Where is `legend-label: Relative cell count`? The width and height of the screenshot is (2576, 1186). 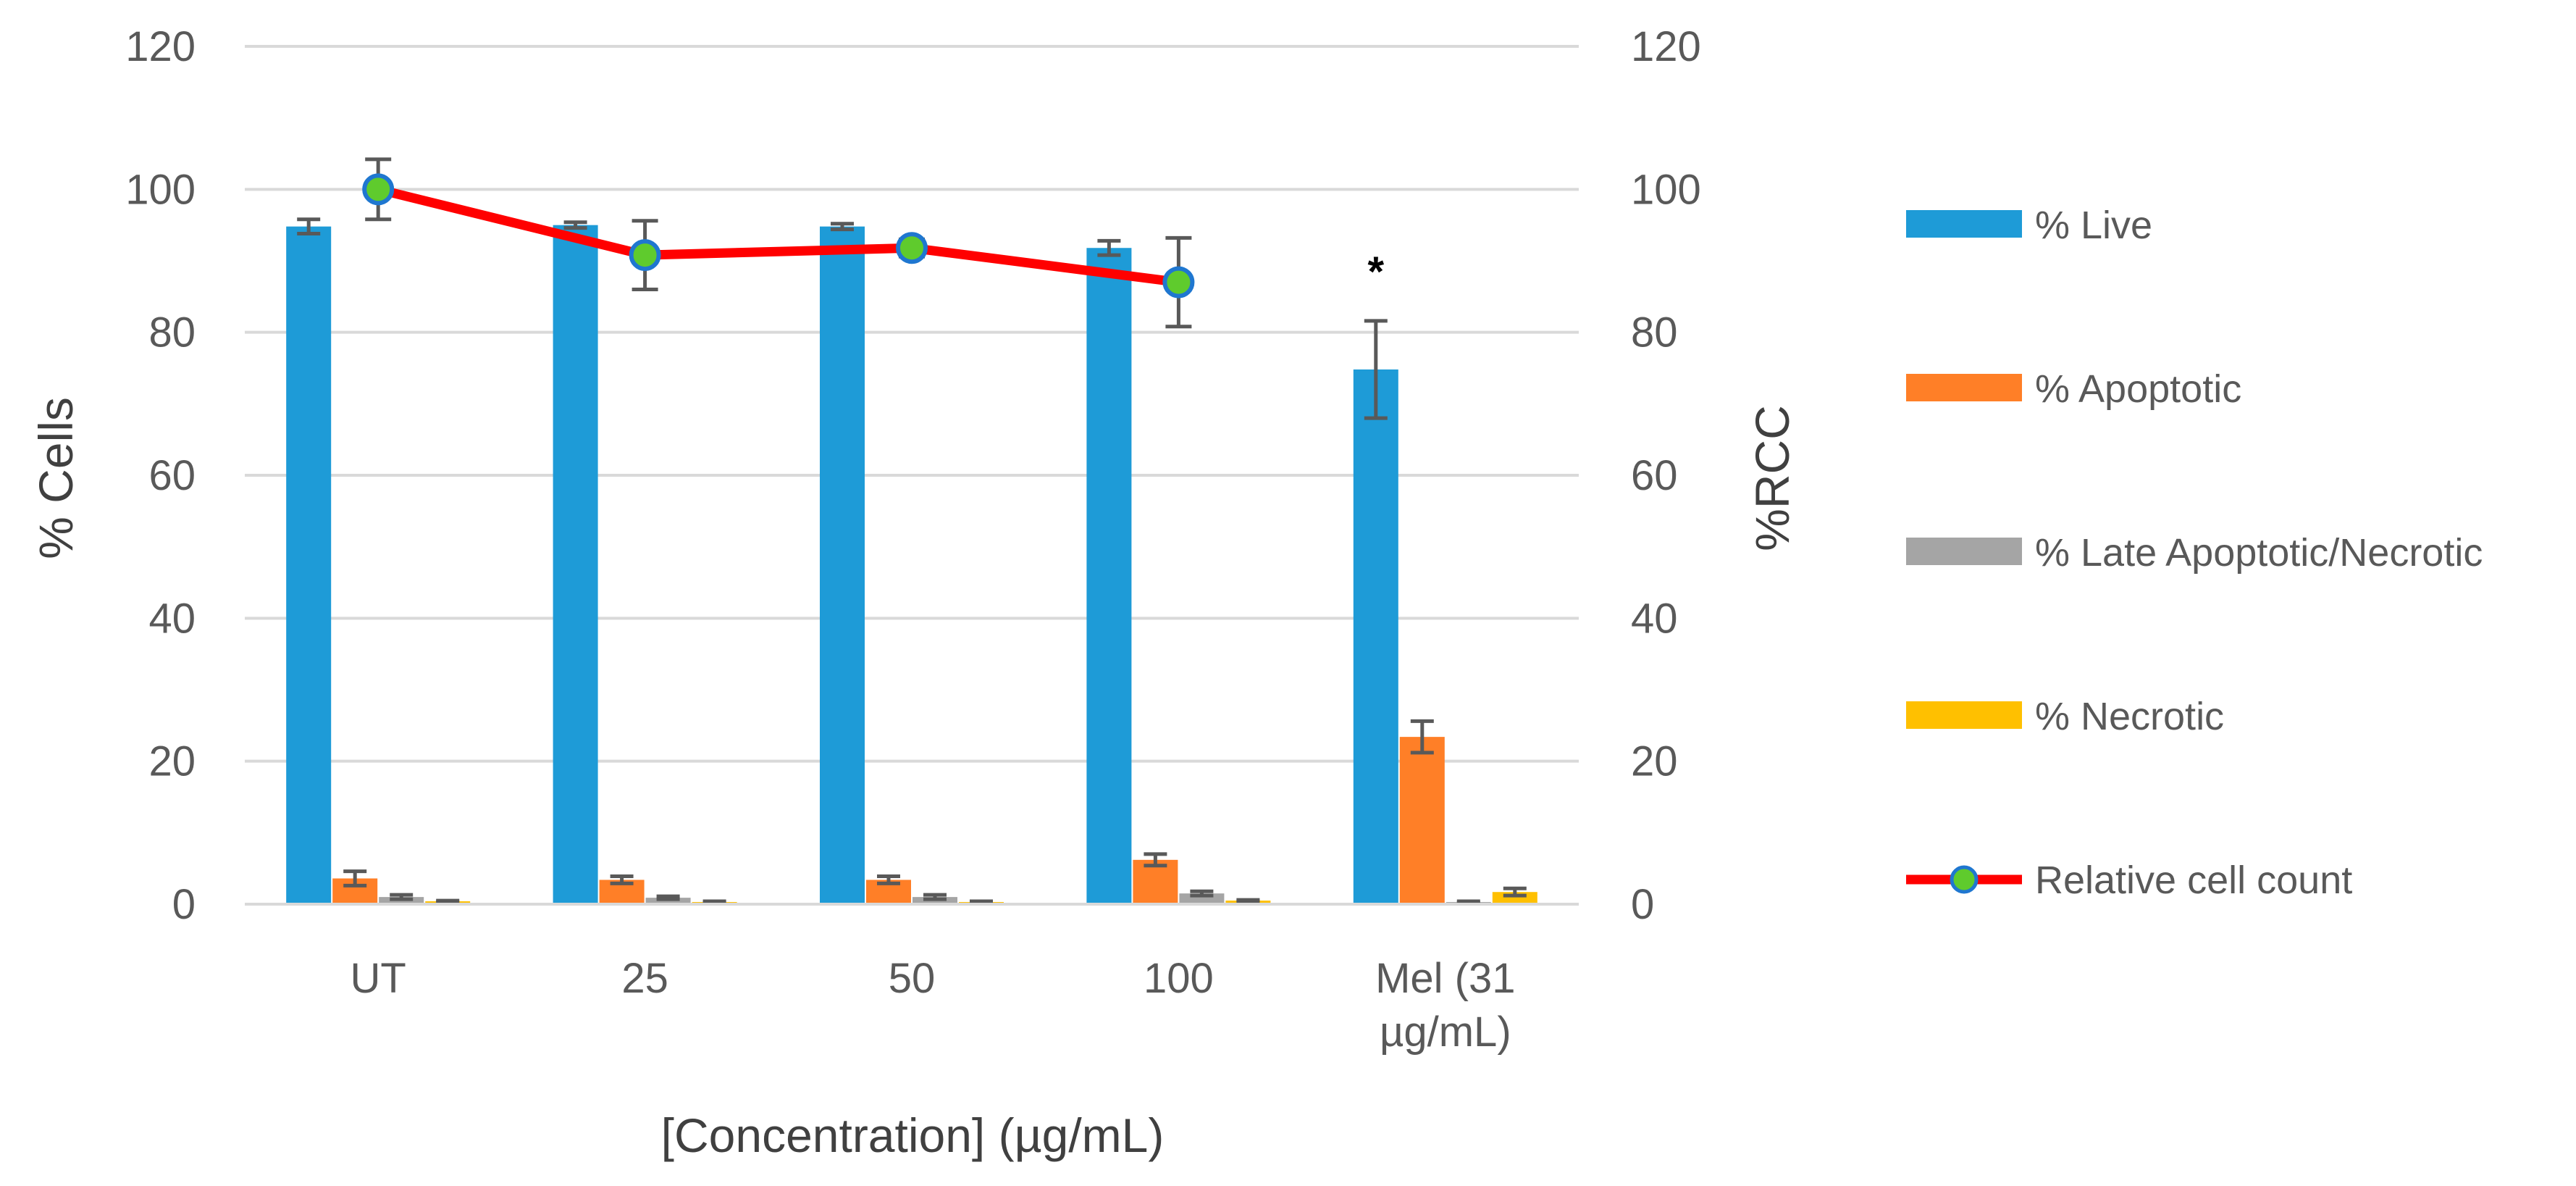
legend-label: Relative cell count is located at coordinates (2193, 880).